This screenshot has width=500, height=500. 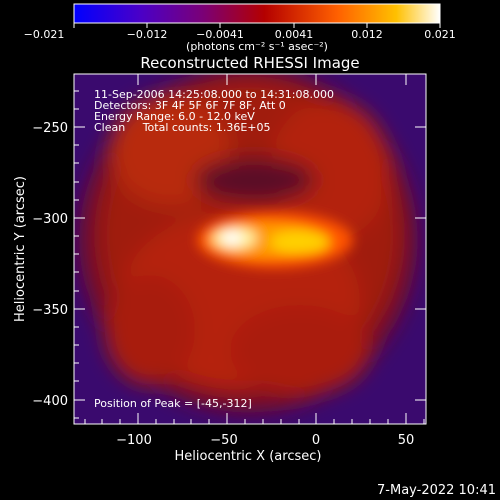 I want to click on y-tick-label: −350, so click(x=50, y=310).